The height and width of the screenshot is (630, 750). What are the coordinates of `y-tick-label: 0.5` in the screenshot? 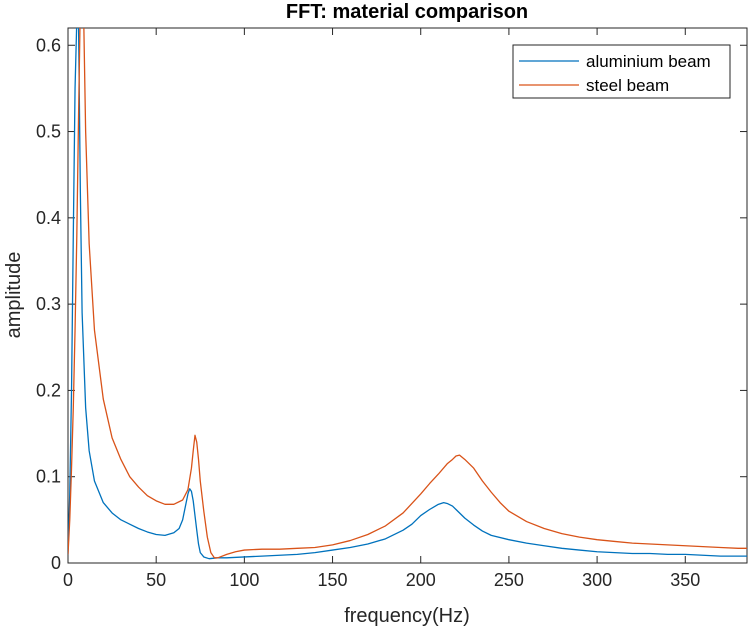 It's located at (48, 132).